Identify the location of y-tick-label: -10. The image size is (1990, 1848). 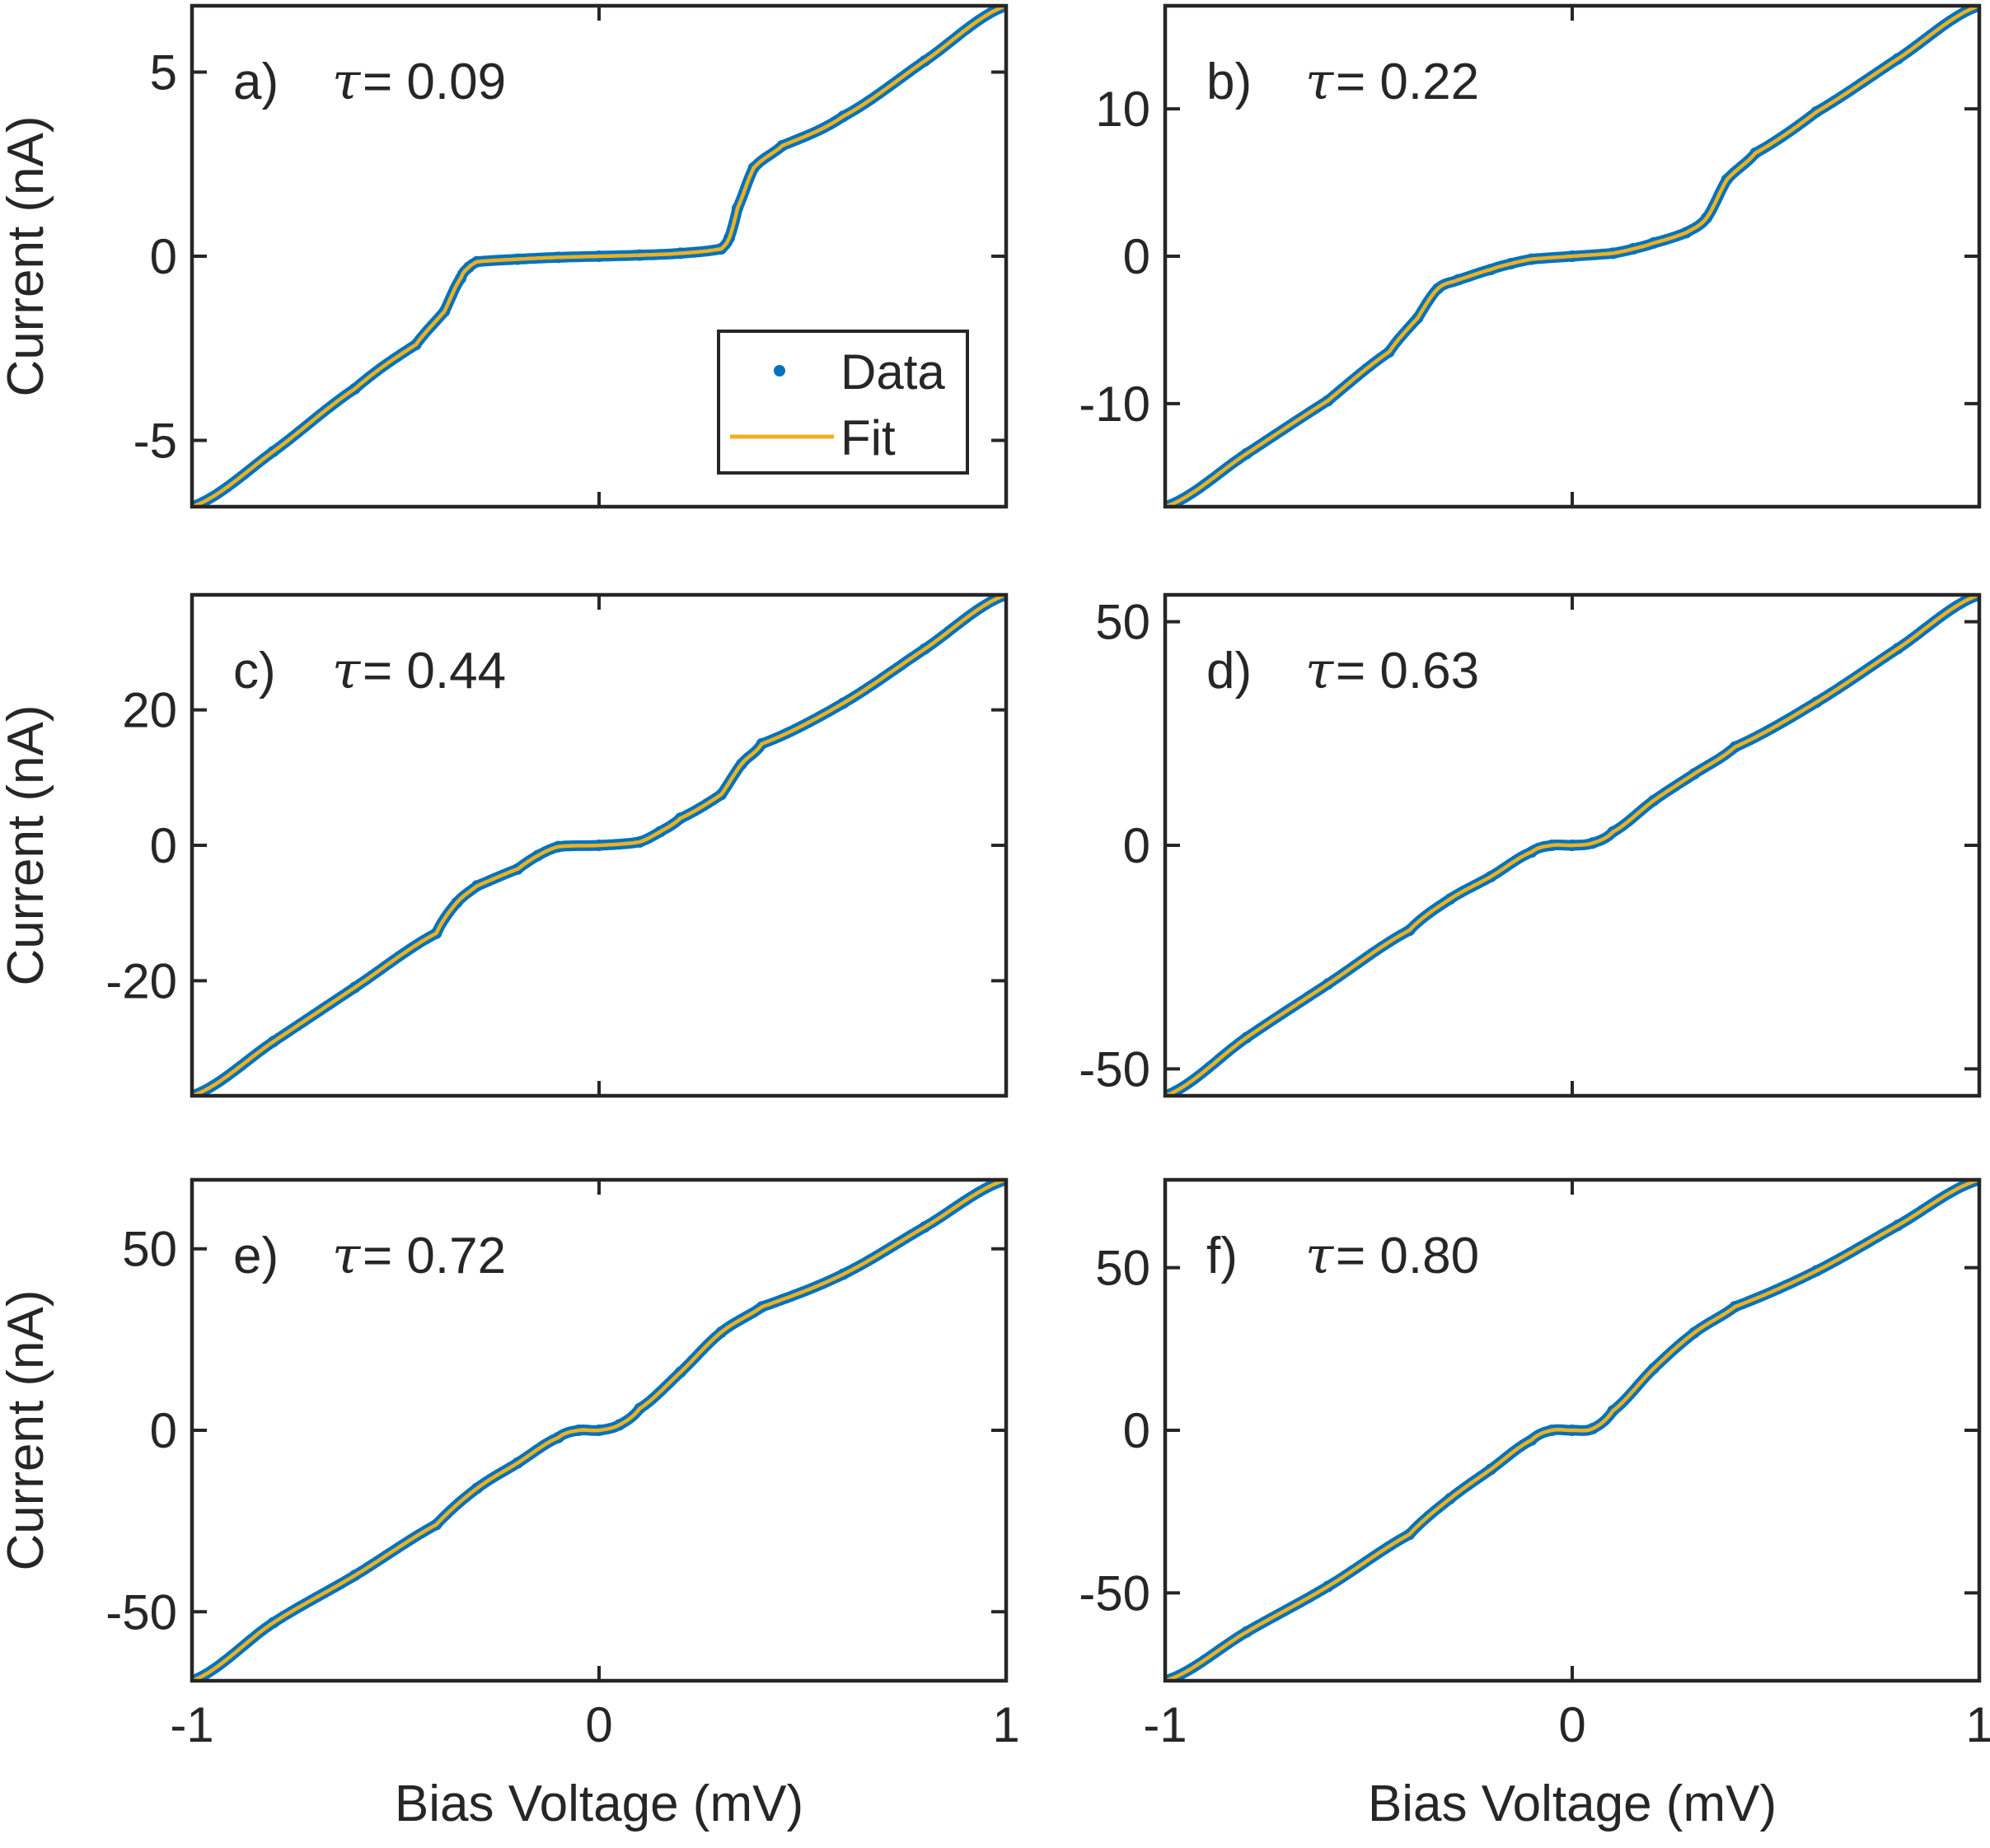
(1114, 405).